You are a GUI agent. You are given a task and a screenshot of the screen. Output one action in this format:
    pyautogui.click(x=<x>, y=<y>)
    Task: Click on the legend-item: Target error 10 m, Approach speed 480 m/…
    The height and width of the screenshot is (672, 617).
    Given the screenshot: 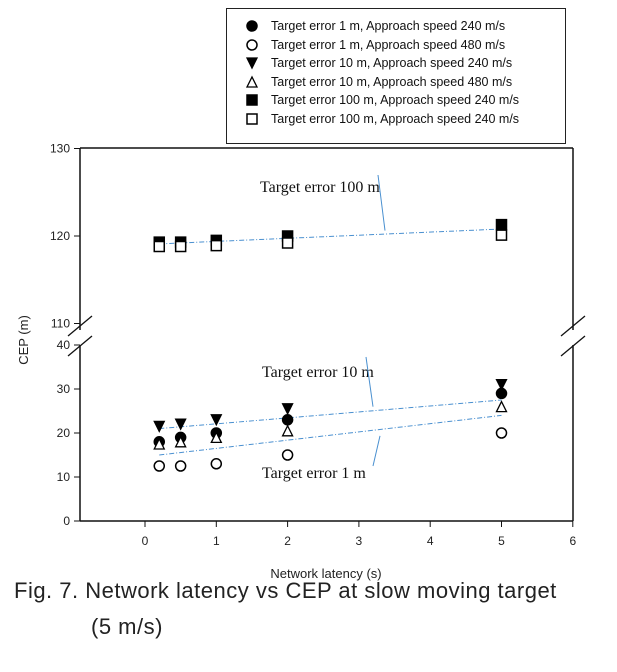 What is the action you would take?
    pyautogui.click(x=405, y=82)
    